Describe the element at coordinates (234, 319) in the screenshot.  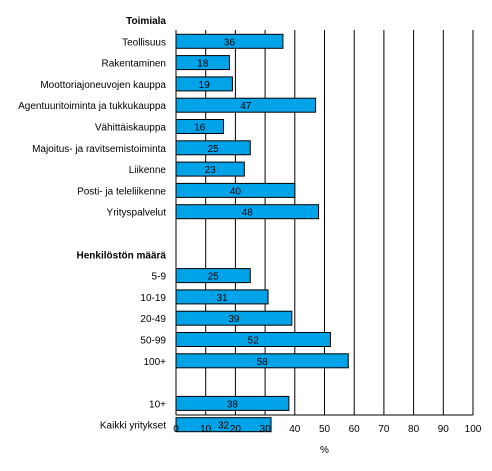
I see `bar-value-label: 39` at that location.